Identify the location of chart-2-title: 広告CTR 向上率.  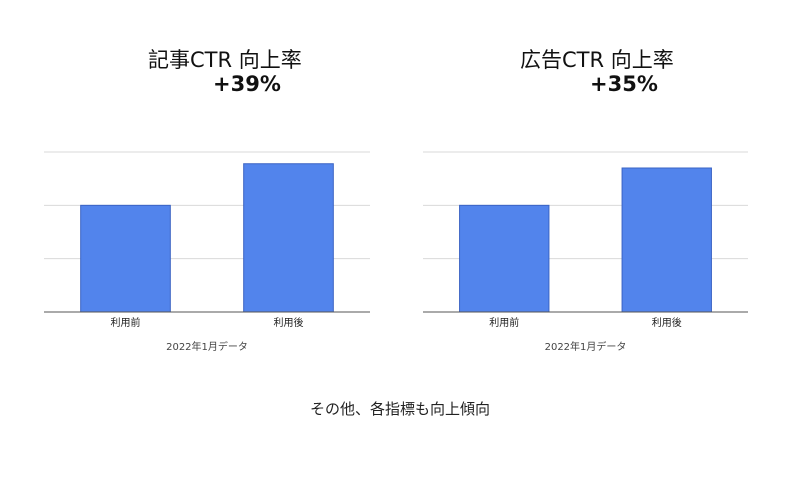
(597, 60).